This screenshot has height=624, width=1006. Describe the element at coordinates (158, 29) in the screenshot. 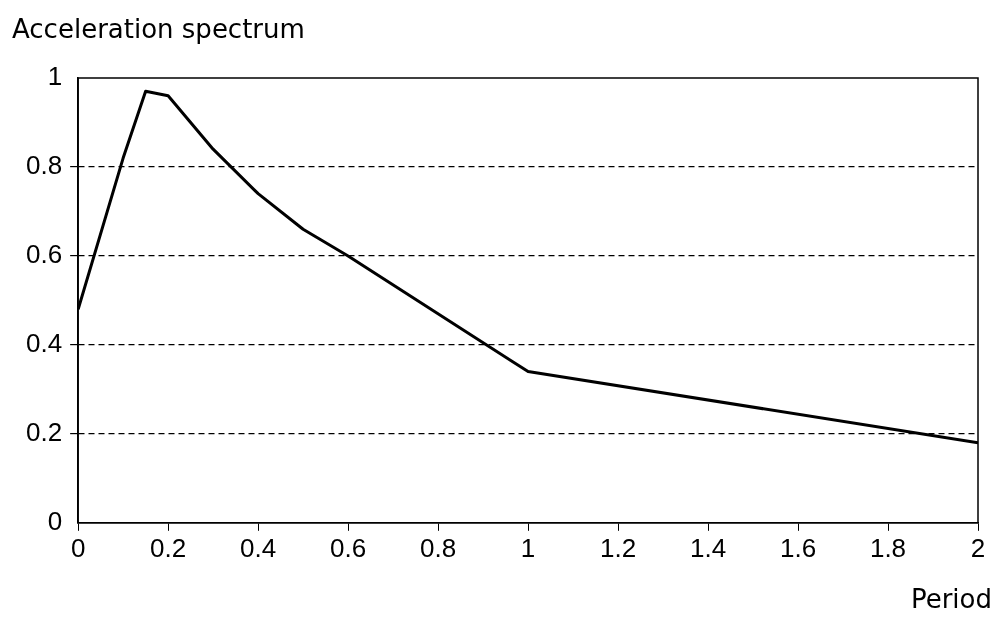

I see `y-axis-title: Acceleration spectrum` at that location.